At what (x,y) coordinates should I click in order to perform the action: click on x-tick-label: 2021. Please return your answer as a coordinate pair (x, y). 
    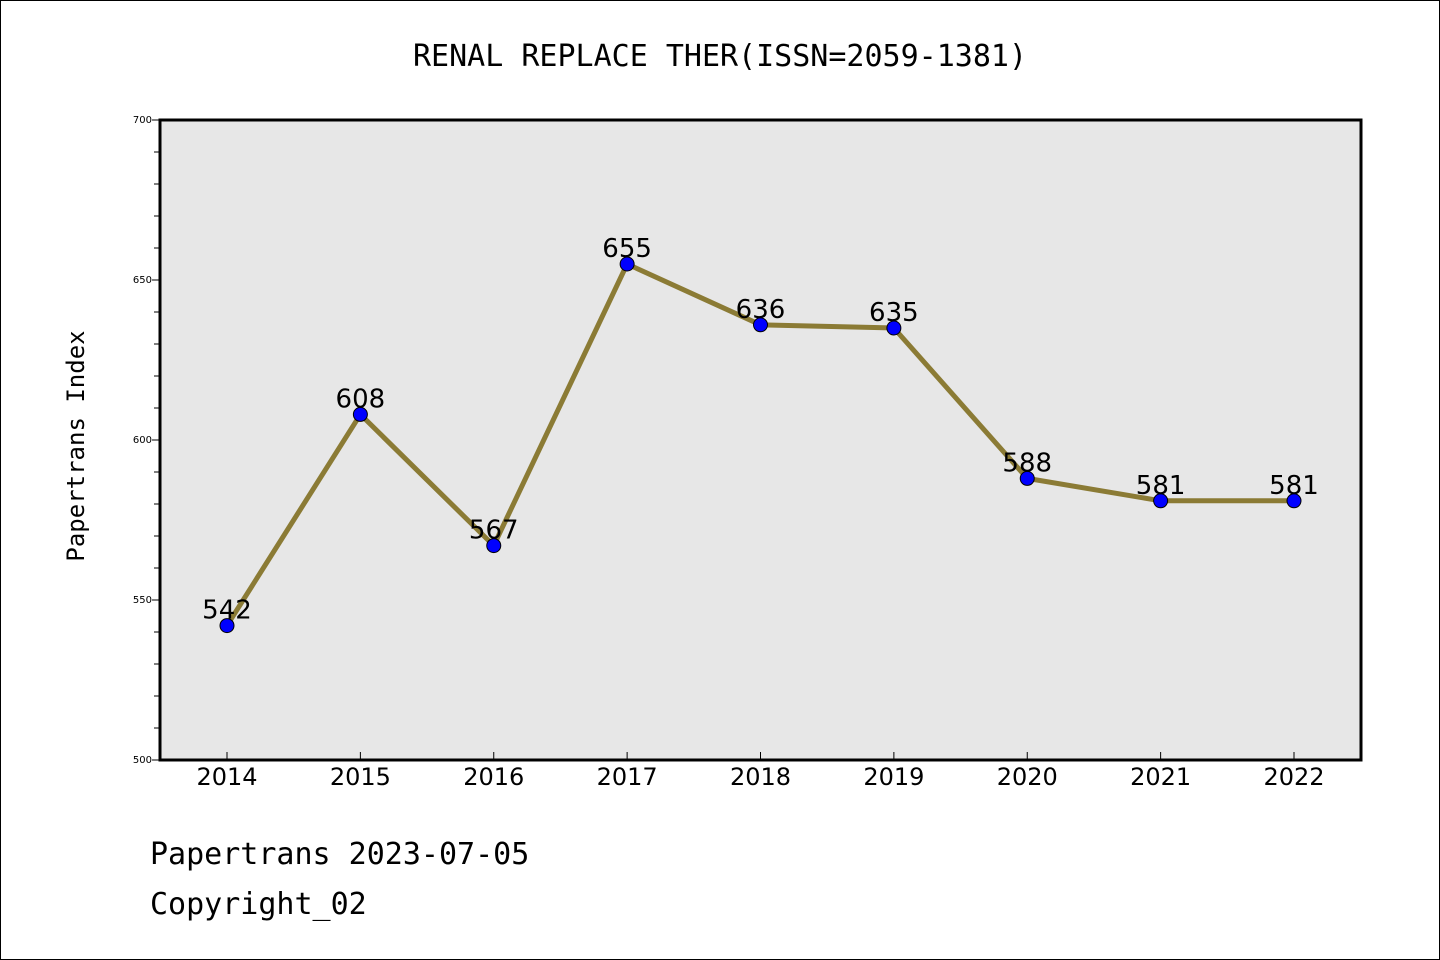
    Looking at the image, I should click on (1160, 777).